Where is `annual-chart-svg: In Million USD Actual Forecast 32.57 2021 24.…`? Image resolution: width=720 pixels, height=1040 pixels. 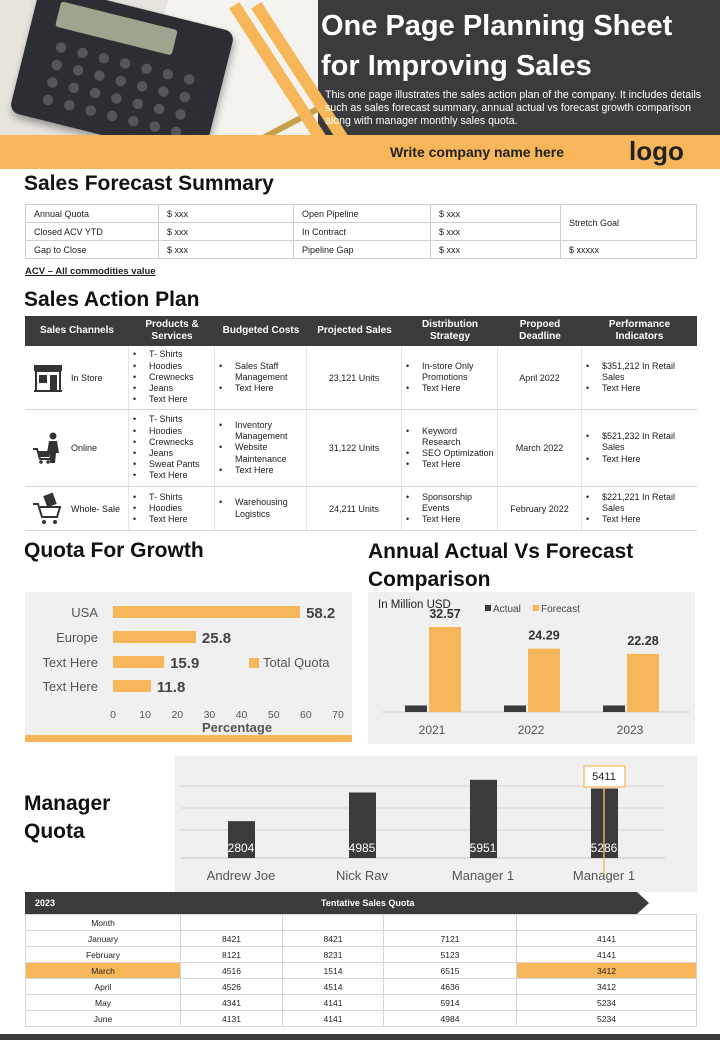
annual-chart-svg: In Million USD Actual Forecast 32.57 2021 24.… is located at coordinates (534, 668).